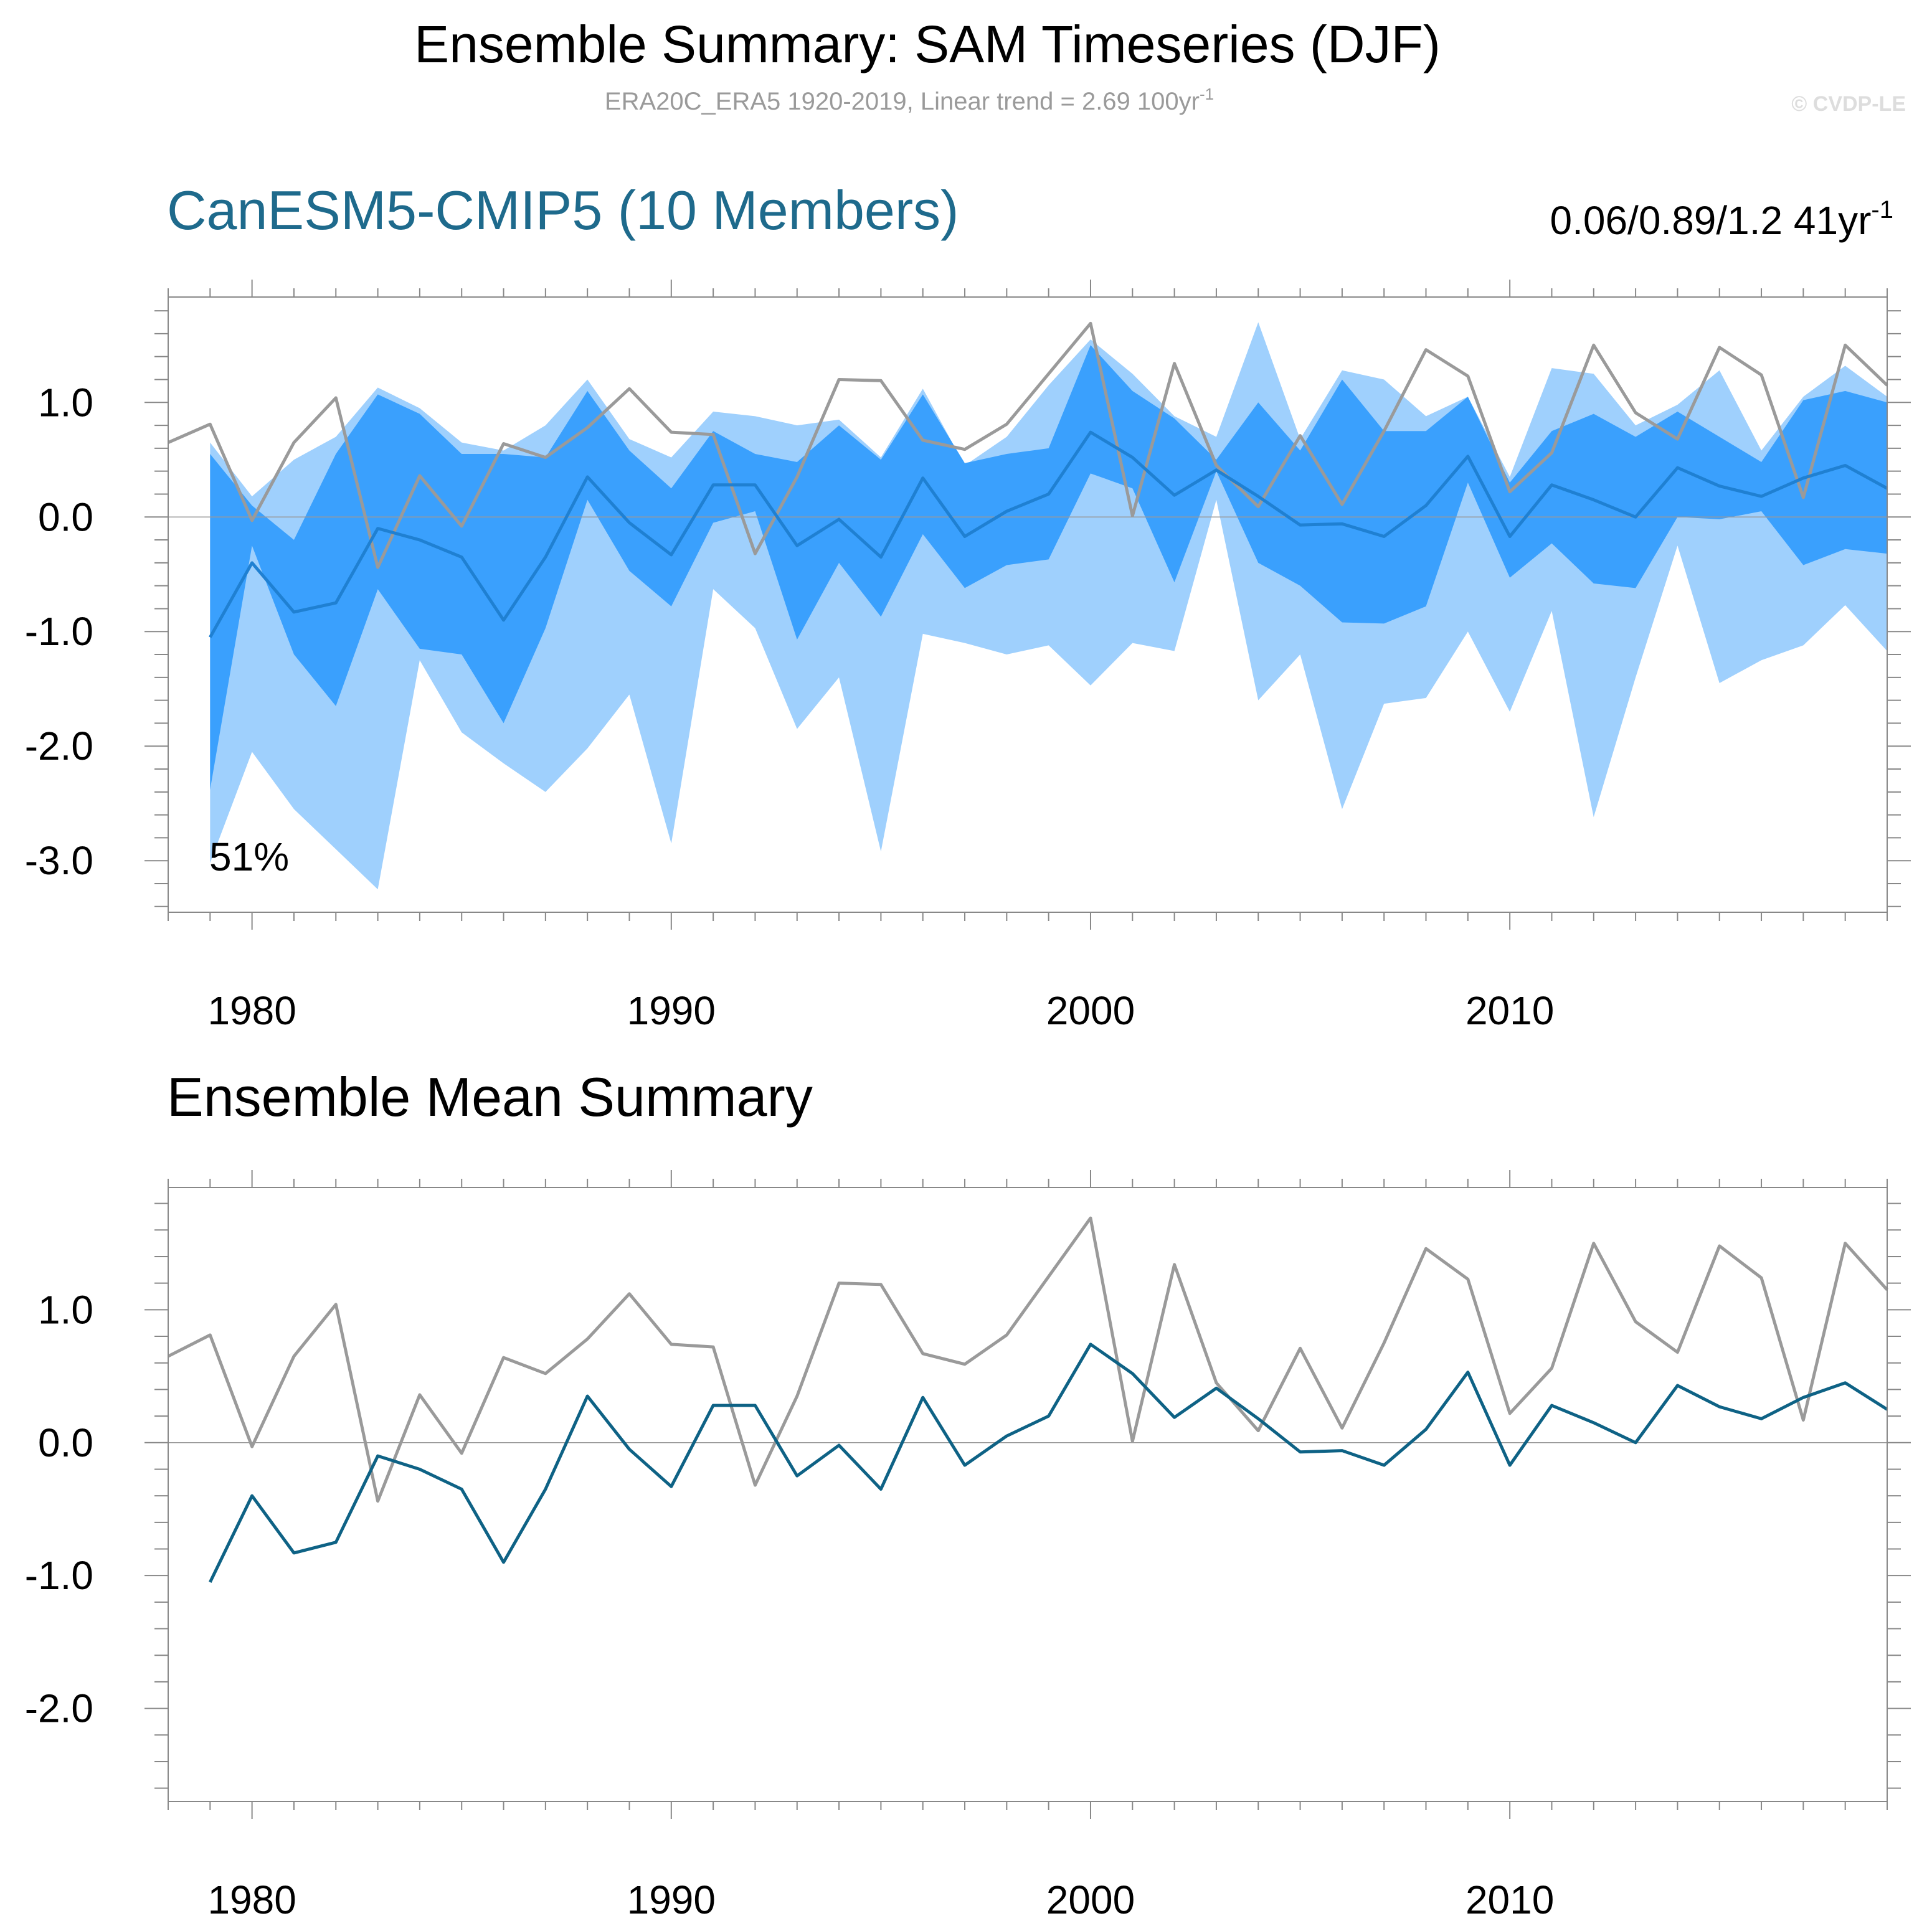 The height and width of the screenshot is (1926, 1932). I want to click on panel-title: CanESM5-CMIP5 (10 Members), so click(563, 210).